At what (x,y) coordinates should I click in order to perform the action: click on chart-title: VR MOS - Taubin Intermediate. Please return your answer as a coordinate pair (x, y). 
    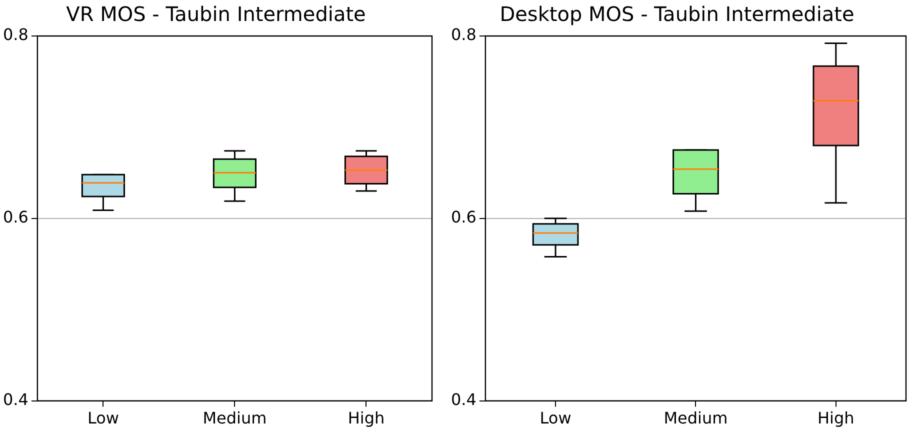
    Looking at the image, I should click on (216, 14).